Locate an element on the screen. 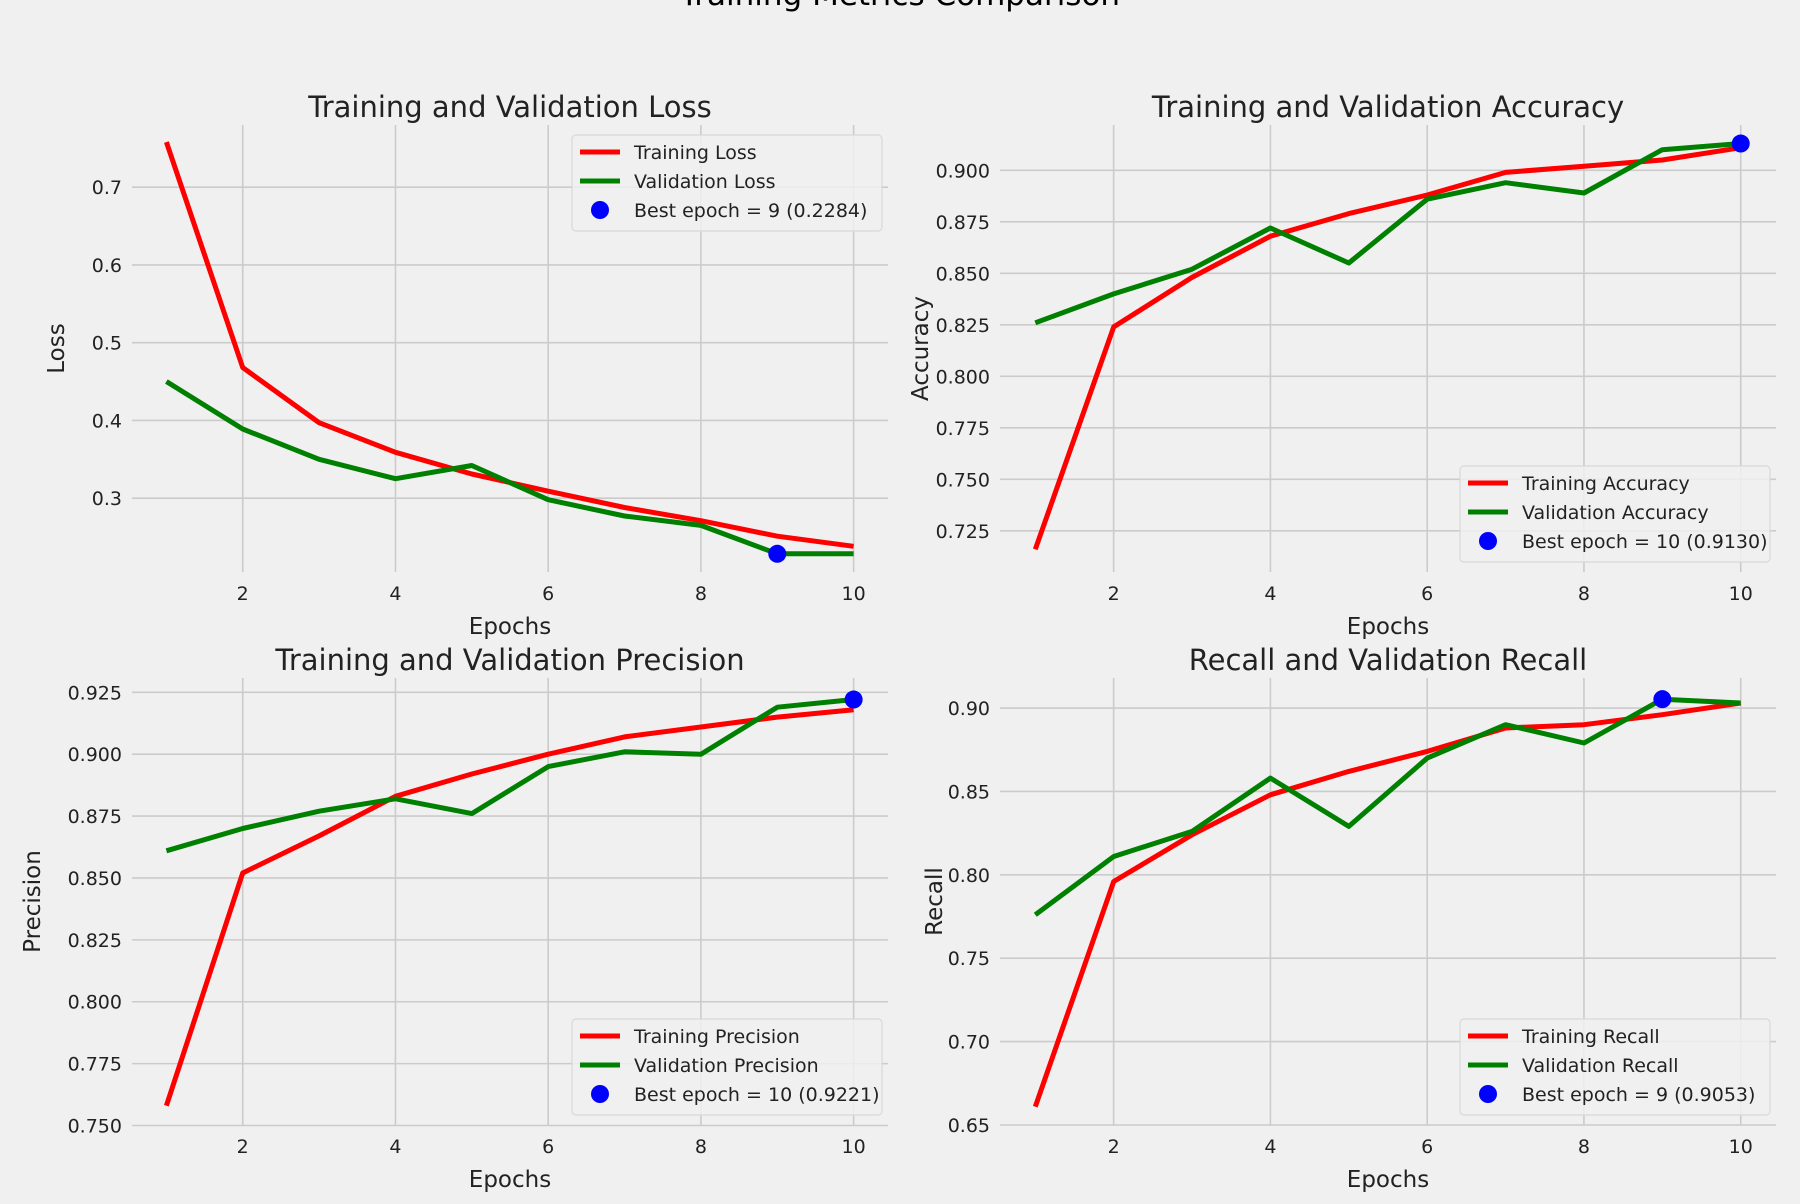 The height and width of the screenshot is (1204, 1800). y-axis-label: Accuracy is located at coordinates (921, 348).